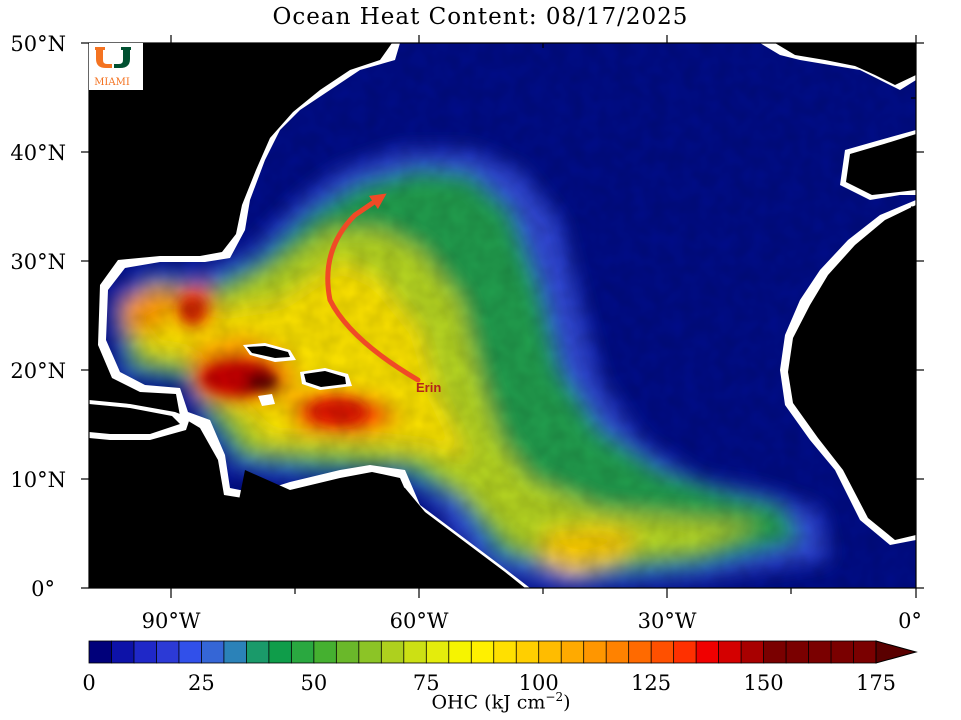 This screenshot has width=961, height=720. I want to click on lon-label-60w: 60°W, so click(419, 621).